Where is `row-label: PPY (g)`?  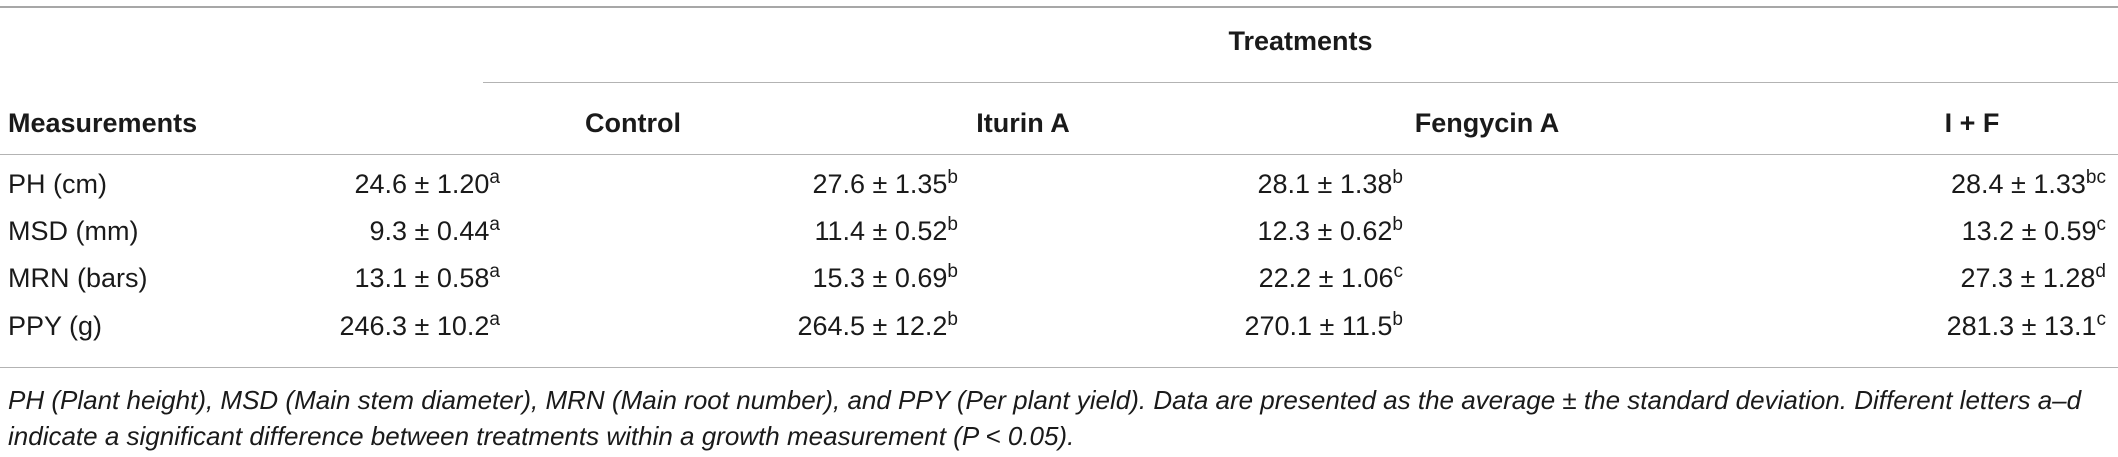 row-label: PPY (g) is located at coordinates (55, 326).